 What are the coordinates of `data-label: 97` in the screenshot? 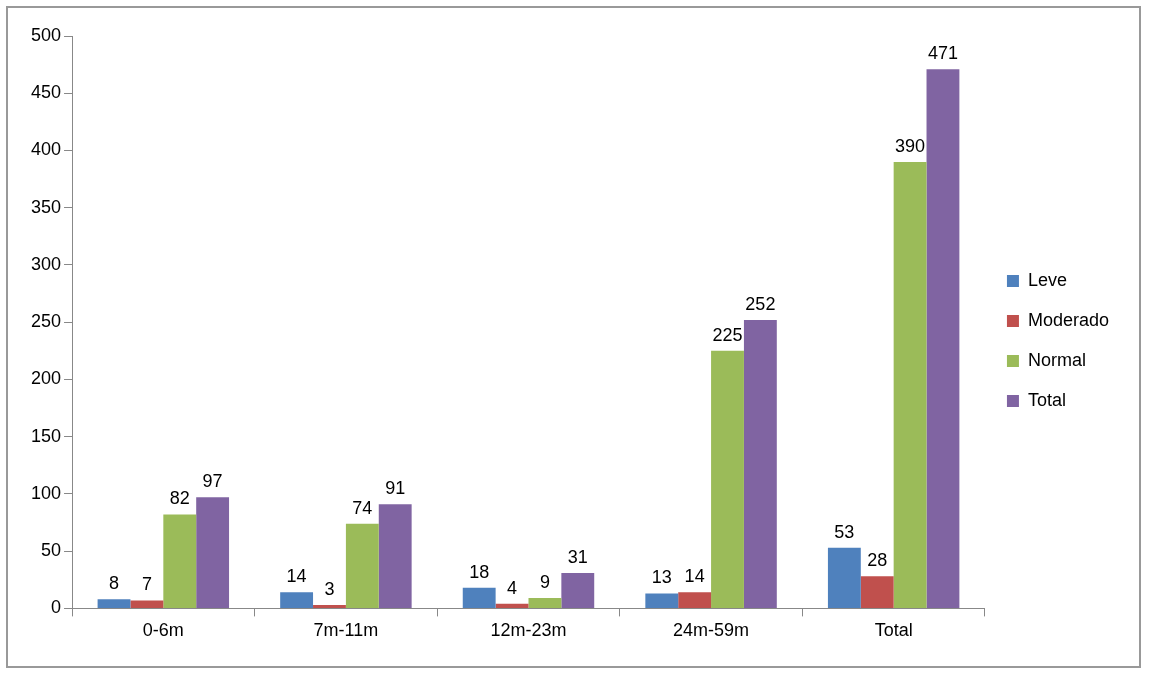 It's located at (212, 481).